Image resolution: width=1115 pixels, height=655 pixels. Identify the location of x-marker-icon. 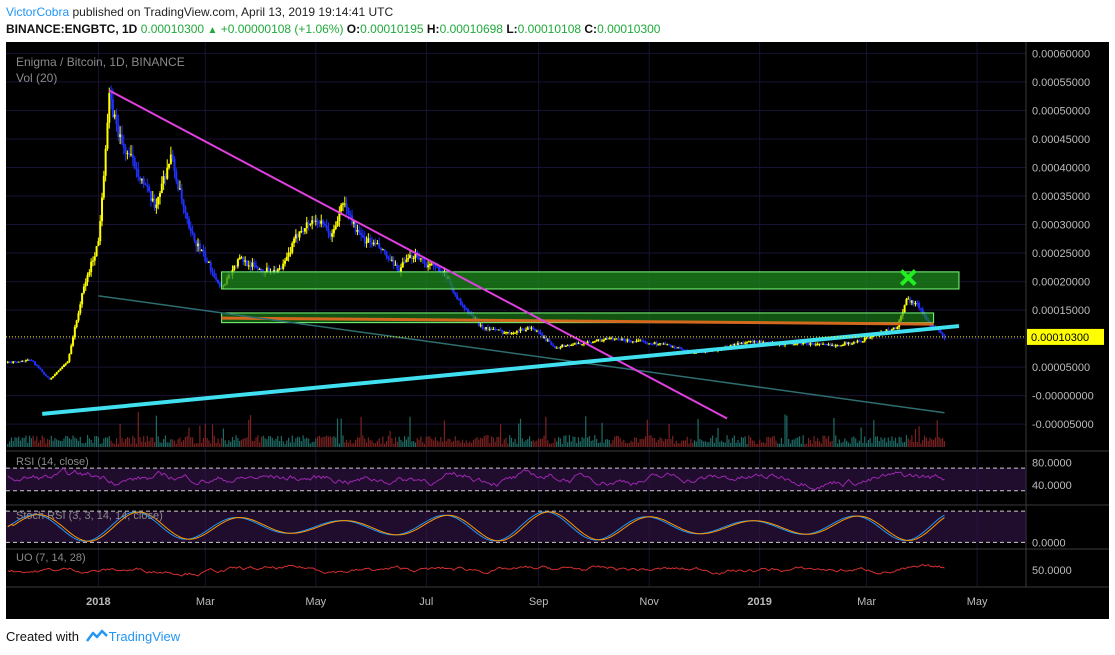
(908, 277).